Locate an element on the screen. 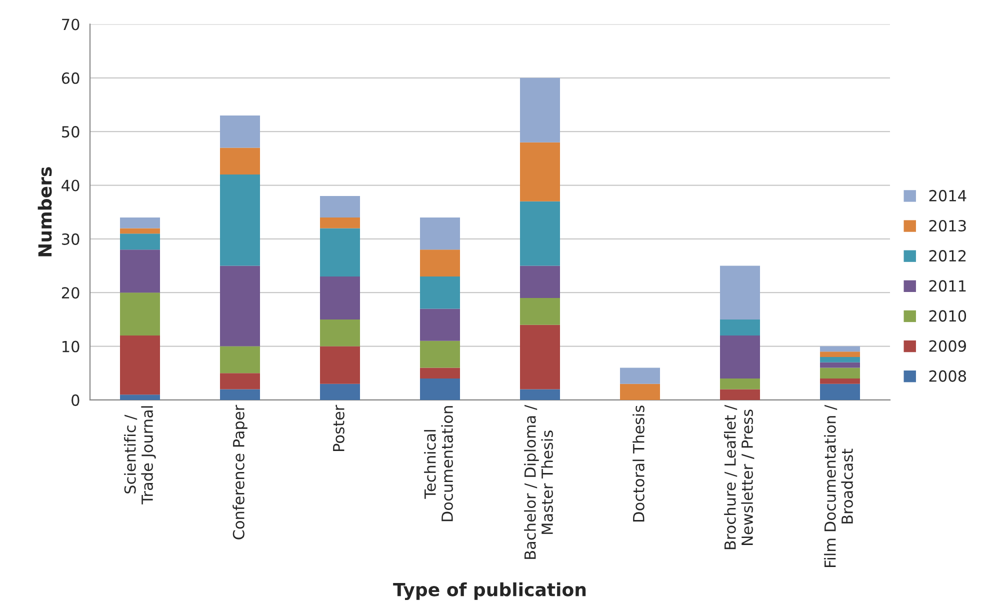  x-tick-label: Technical Documentation is located at coordinates (438, 464).